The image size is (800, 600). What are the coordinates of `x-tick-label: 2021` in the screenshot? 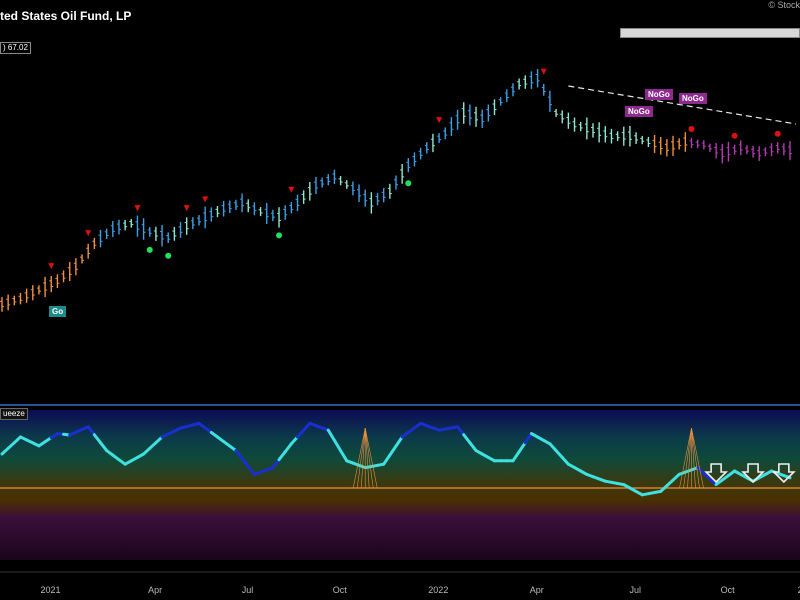 It's located at (50, 590).